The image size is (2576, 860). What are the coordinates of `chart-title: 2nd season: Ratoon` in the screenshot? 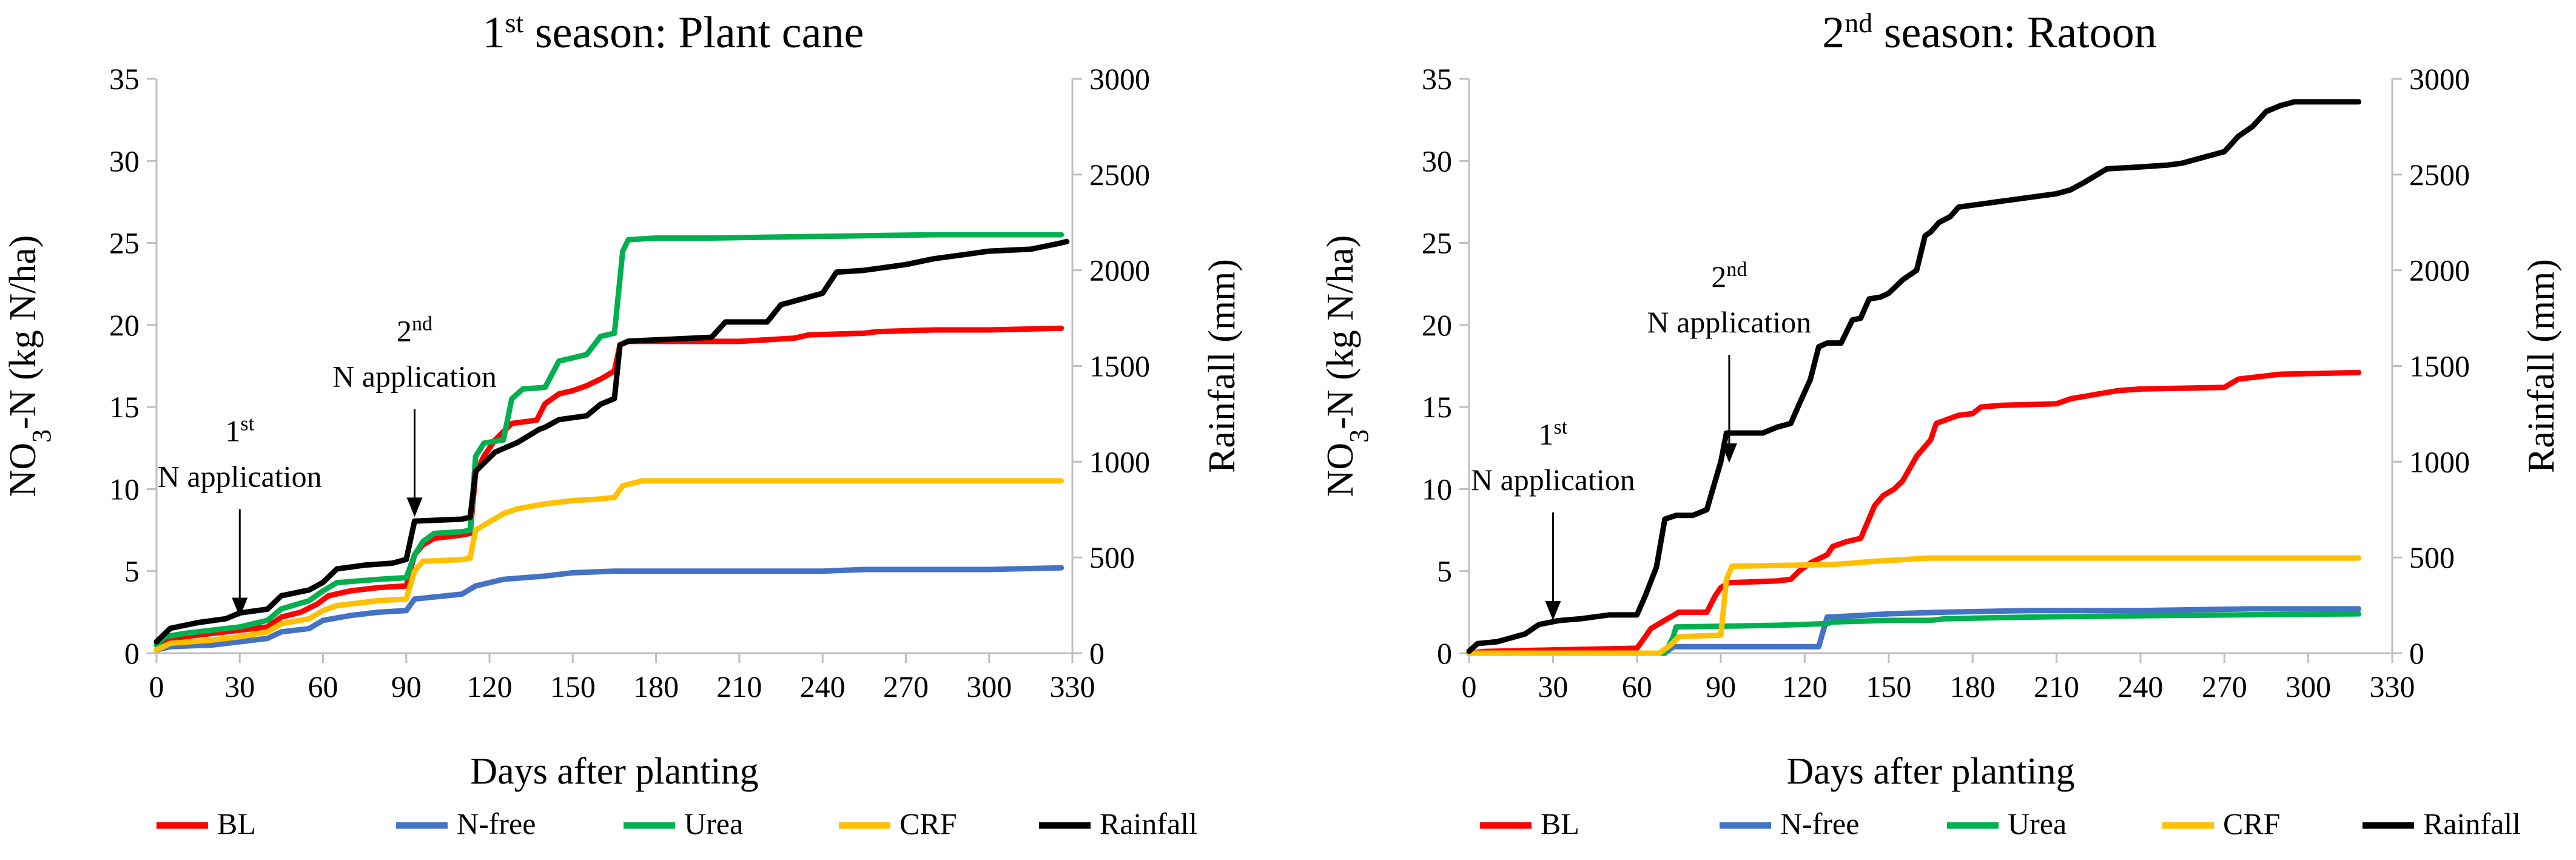 It's located at (1989, 32).